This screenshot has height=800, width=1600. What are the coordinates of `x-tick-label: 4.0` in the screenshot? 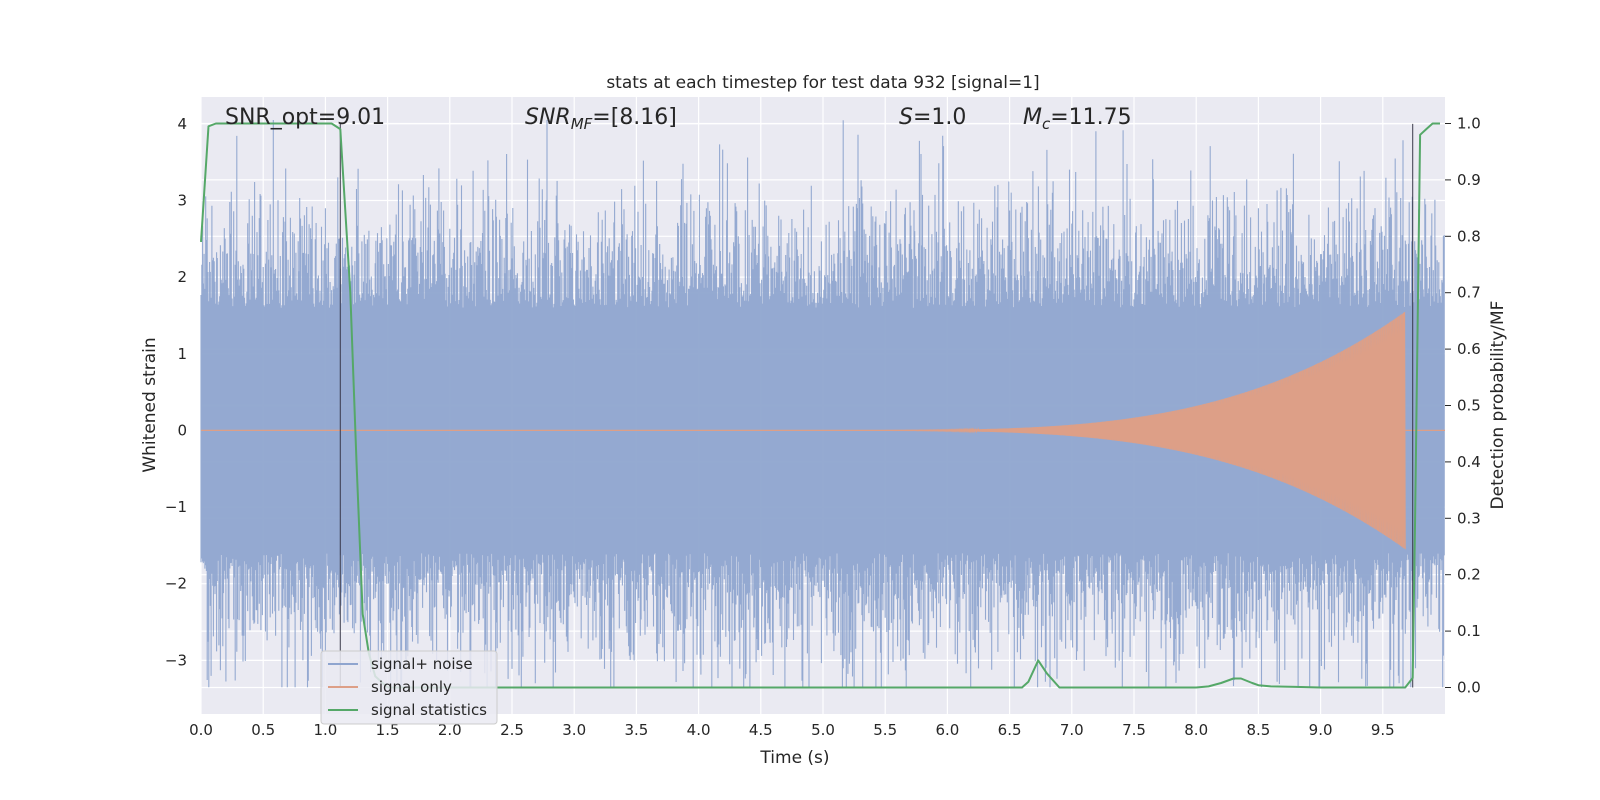 It's located at (699, 730).